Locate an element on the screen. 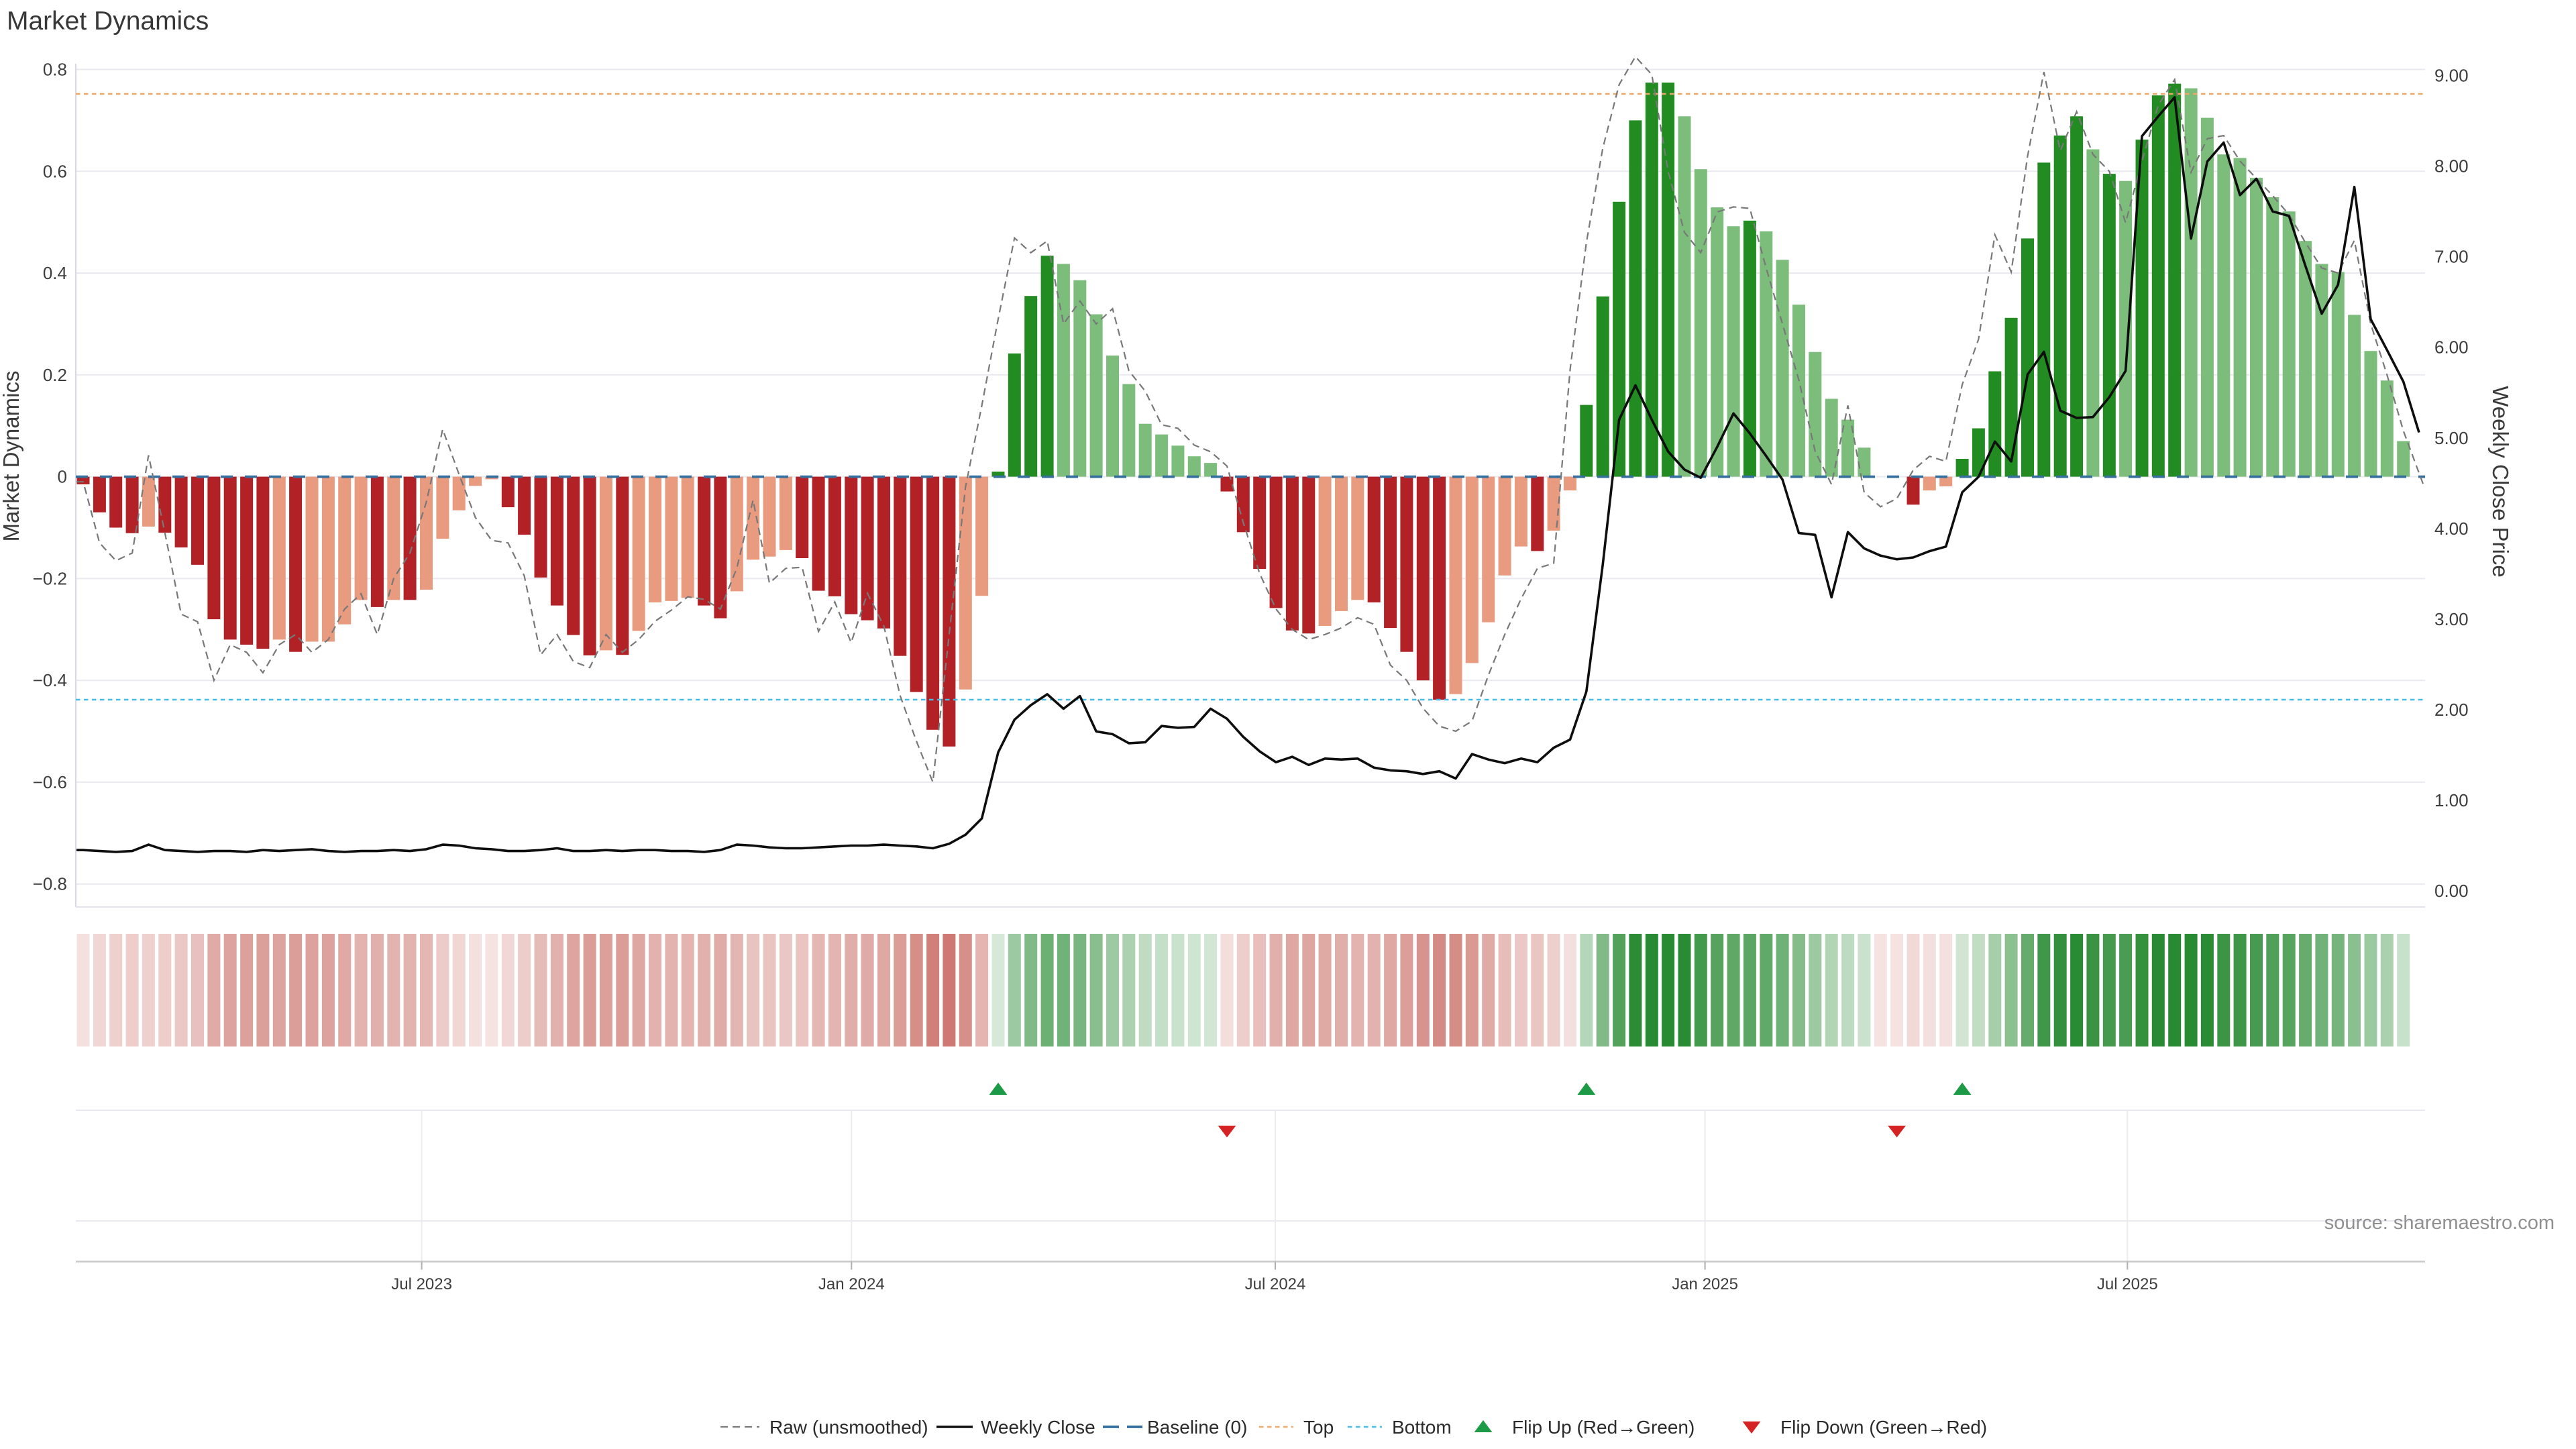  svg-text: 0 is located at coordinates (62, 477).